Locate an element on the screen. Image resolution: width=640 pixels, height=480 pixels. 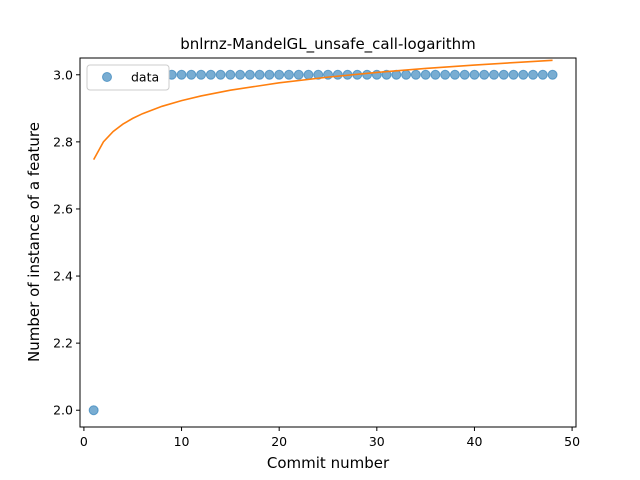
x-tick-label: 10 is located at coordinates (182, 441).